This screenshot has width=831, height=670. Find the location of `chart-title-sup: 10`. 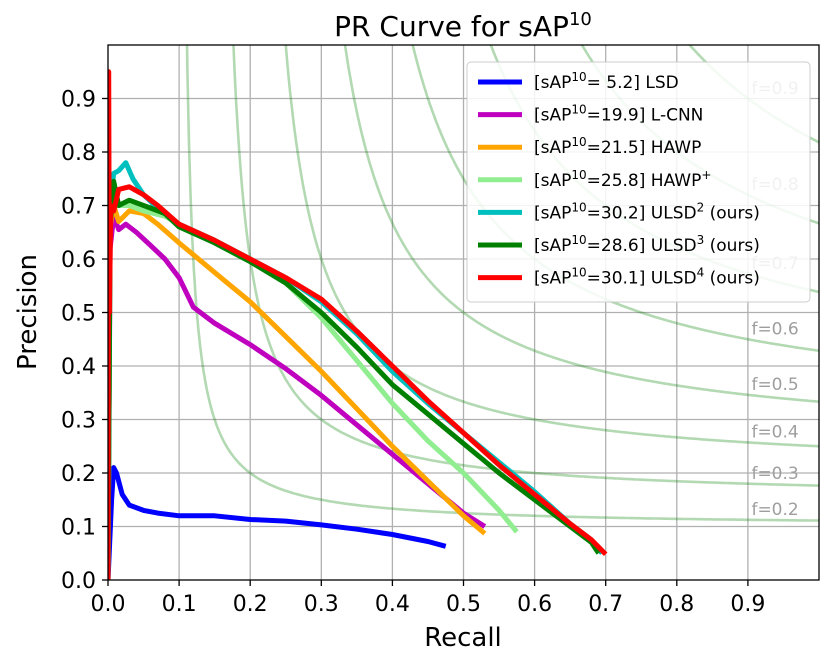

chart-title-sup: 10 is located at coordinates (580, 19).